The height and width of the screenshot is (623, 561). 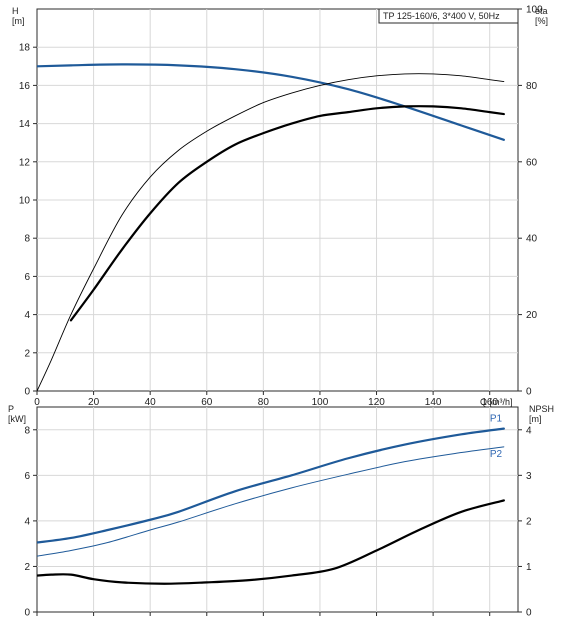 I want to click on left-y-tick-label: 18, so click(x=25, y=48).